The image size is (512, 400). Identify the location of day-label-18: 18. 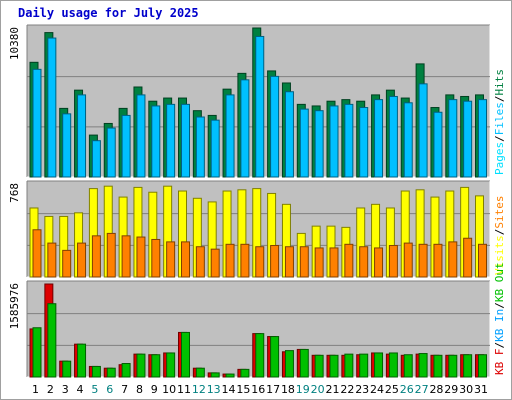
(288, 389).